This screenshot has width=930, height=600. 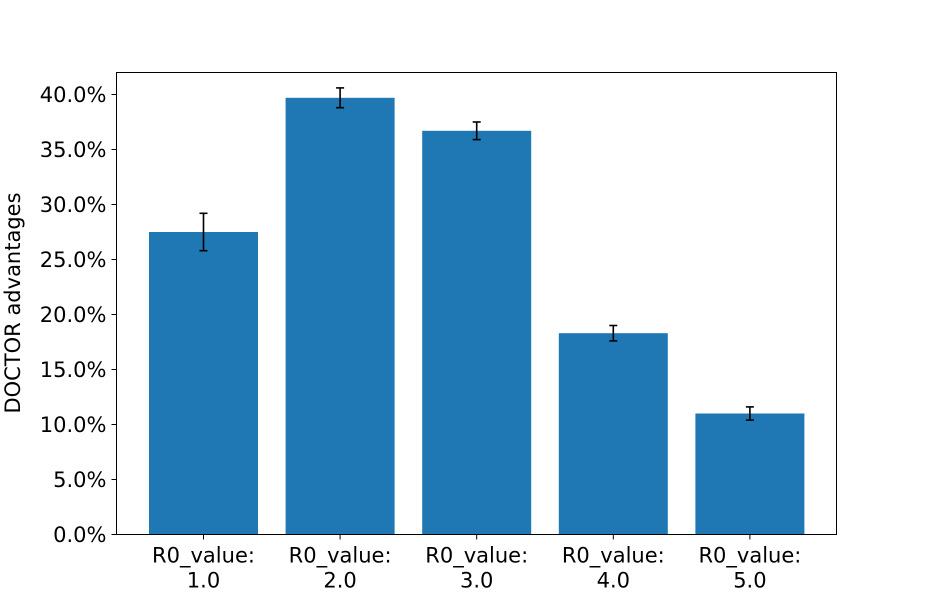 I want to click on x-tick-label-line: 1.0, so click(x=203, y=581).